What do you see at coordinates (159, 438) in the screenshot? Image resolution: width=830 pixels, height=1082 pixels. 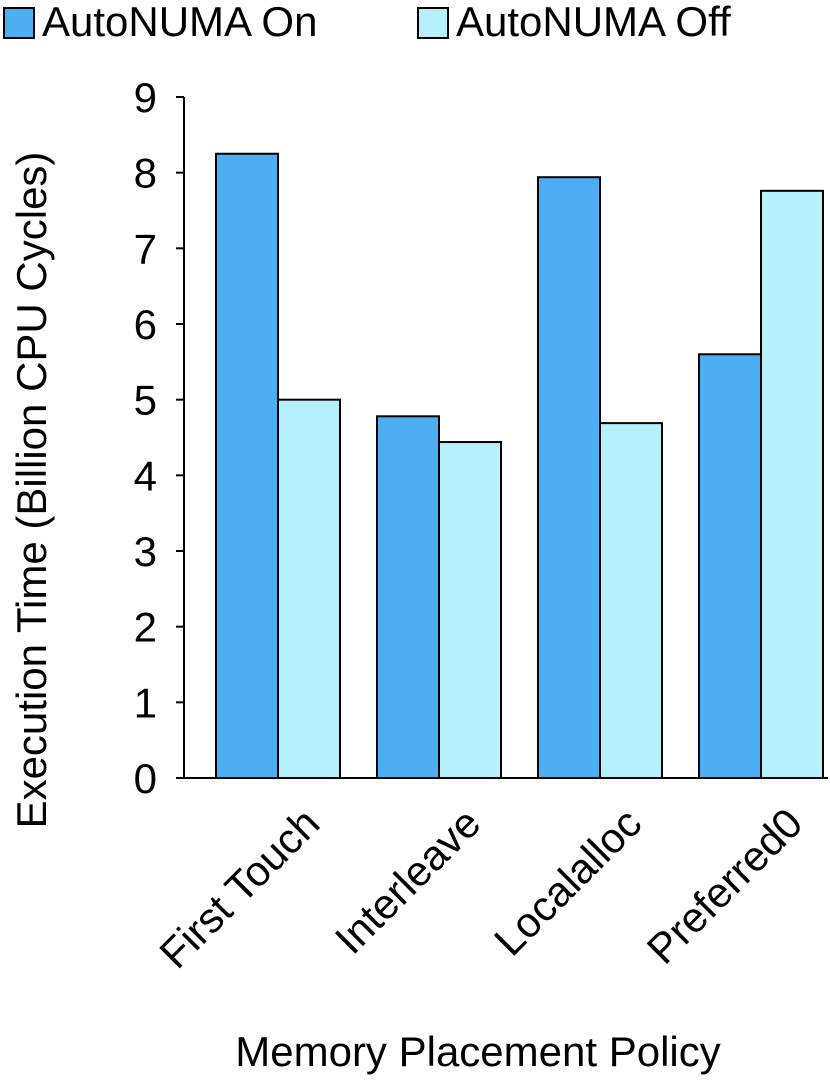 I see `y-axis: 0 1 2 3 4 5 6 7 8 9` at bounding box center [159, 438].